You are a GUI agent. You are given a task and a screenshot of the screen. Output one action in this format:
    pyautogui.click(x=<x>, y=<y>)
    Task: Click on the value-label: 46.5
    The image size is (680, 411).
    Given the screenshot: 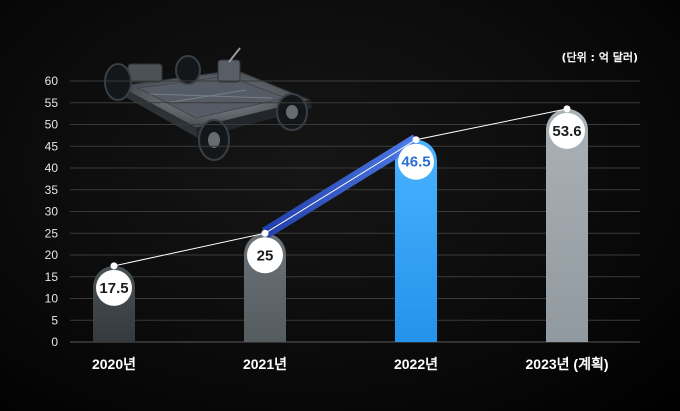 What is the action you would take?
    pyautogui.click(x=415, y=162)
    